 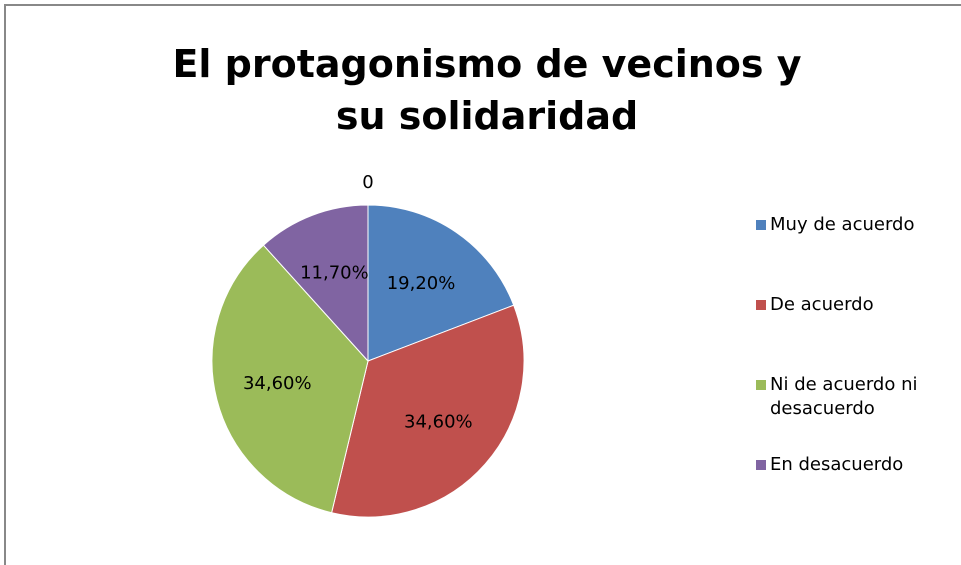 What do you see at coordinates (822, 304) in the screenshot?
I see `legend-label: De acuerdo` at bounding box center [822, 304].